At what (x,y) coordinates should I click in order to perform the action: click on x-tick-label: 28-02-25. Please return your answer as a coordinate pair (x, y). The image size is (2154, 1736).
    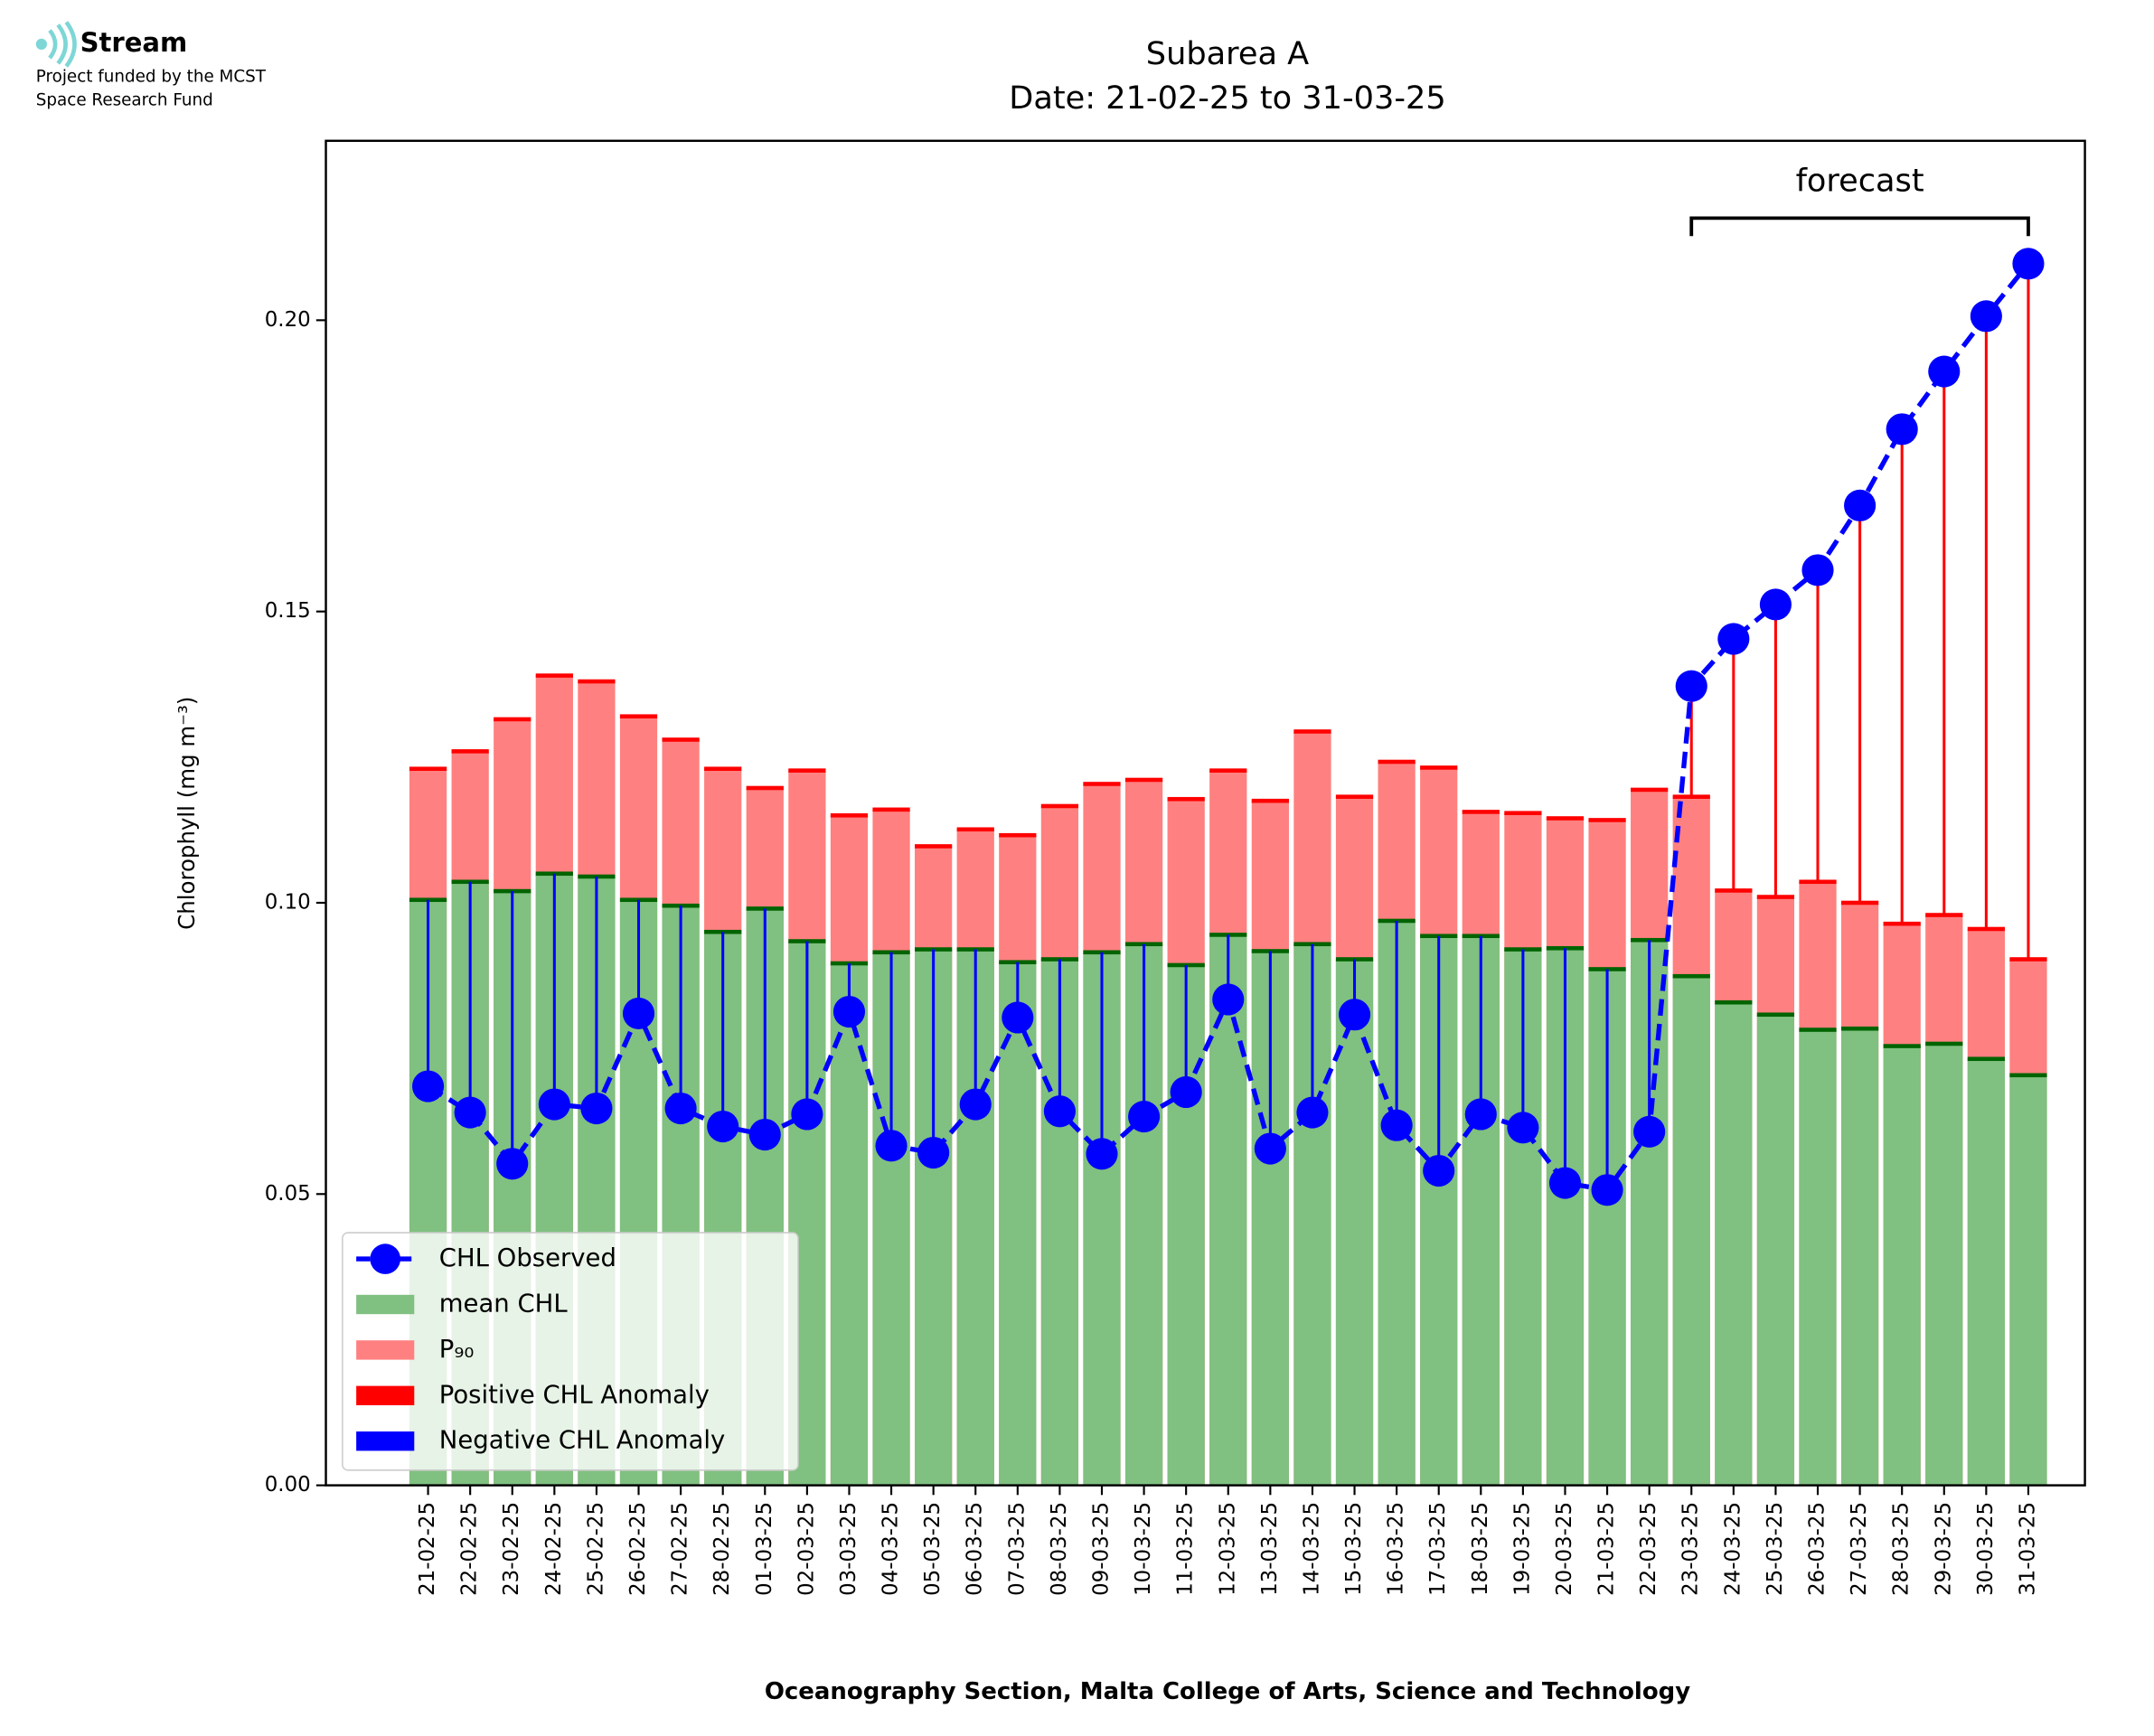
    Looking at the image, I should click on (722, 1549).